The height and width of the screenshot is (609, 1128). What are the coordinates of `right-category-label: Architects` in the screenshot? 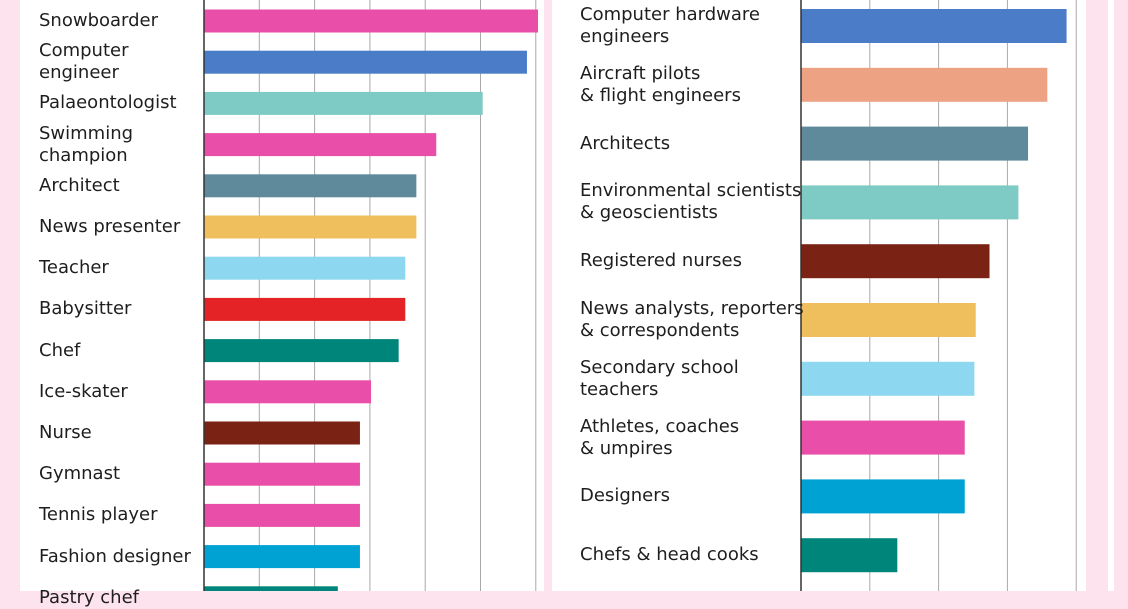 It's located at (625, 143).